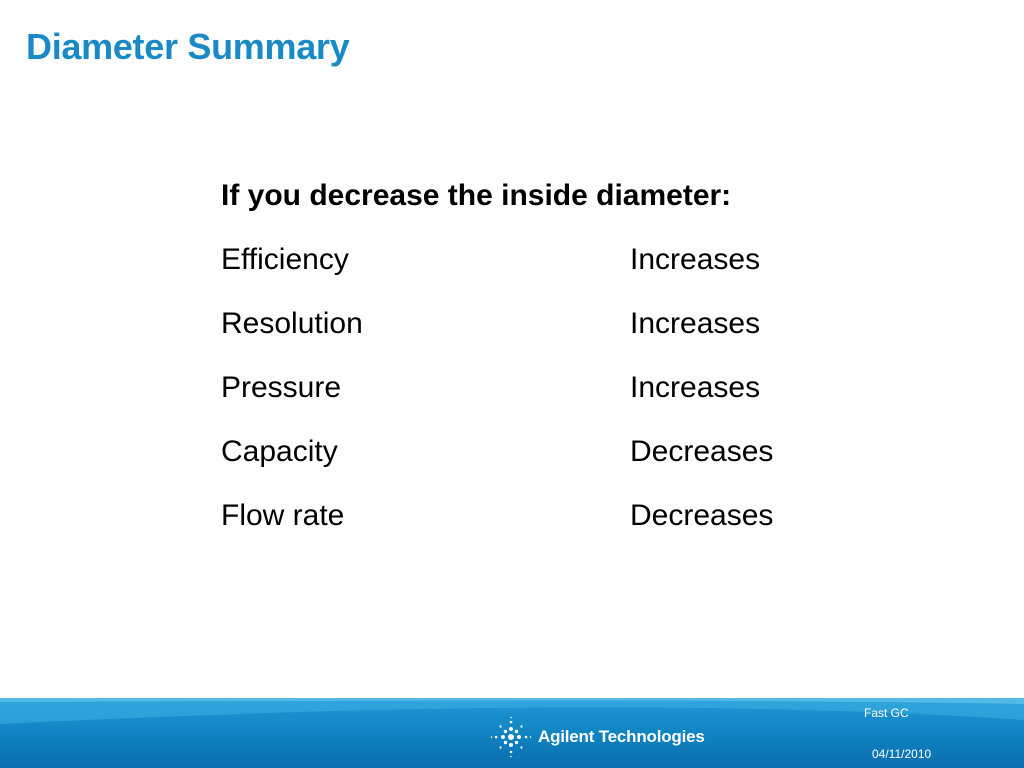 The image size is (1024, 768). I want to click on property-label: Capacity, so click(279, 451).